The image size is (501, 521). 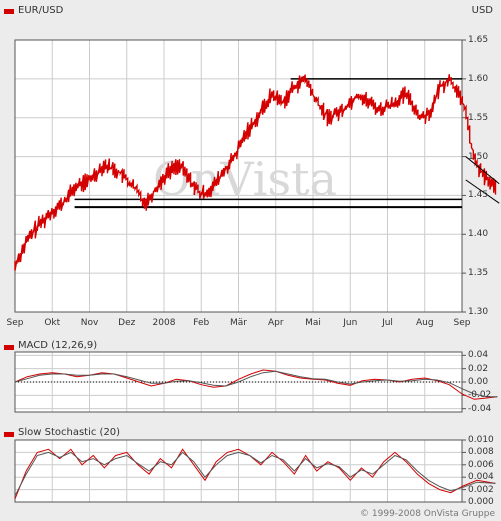 What do you see at coordinates (478, 312) in the screenshot?
I see `panel-0-ytick-label: 1.30` at bounding box center [478, 312].